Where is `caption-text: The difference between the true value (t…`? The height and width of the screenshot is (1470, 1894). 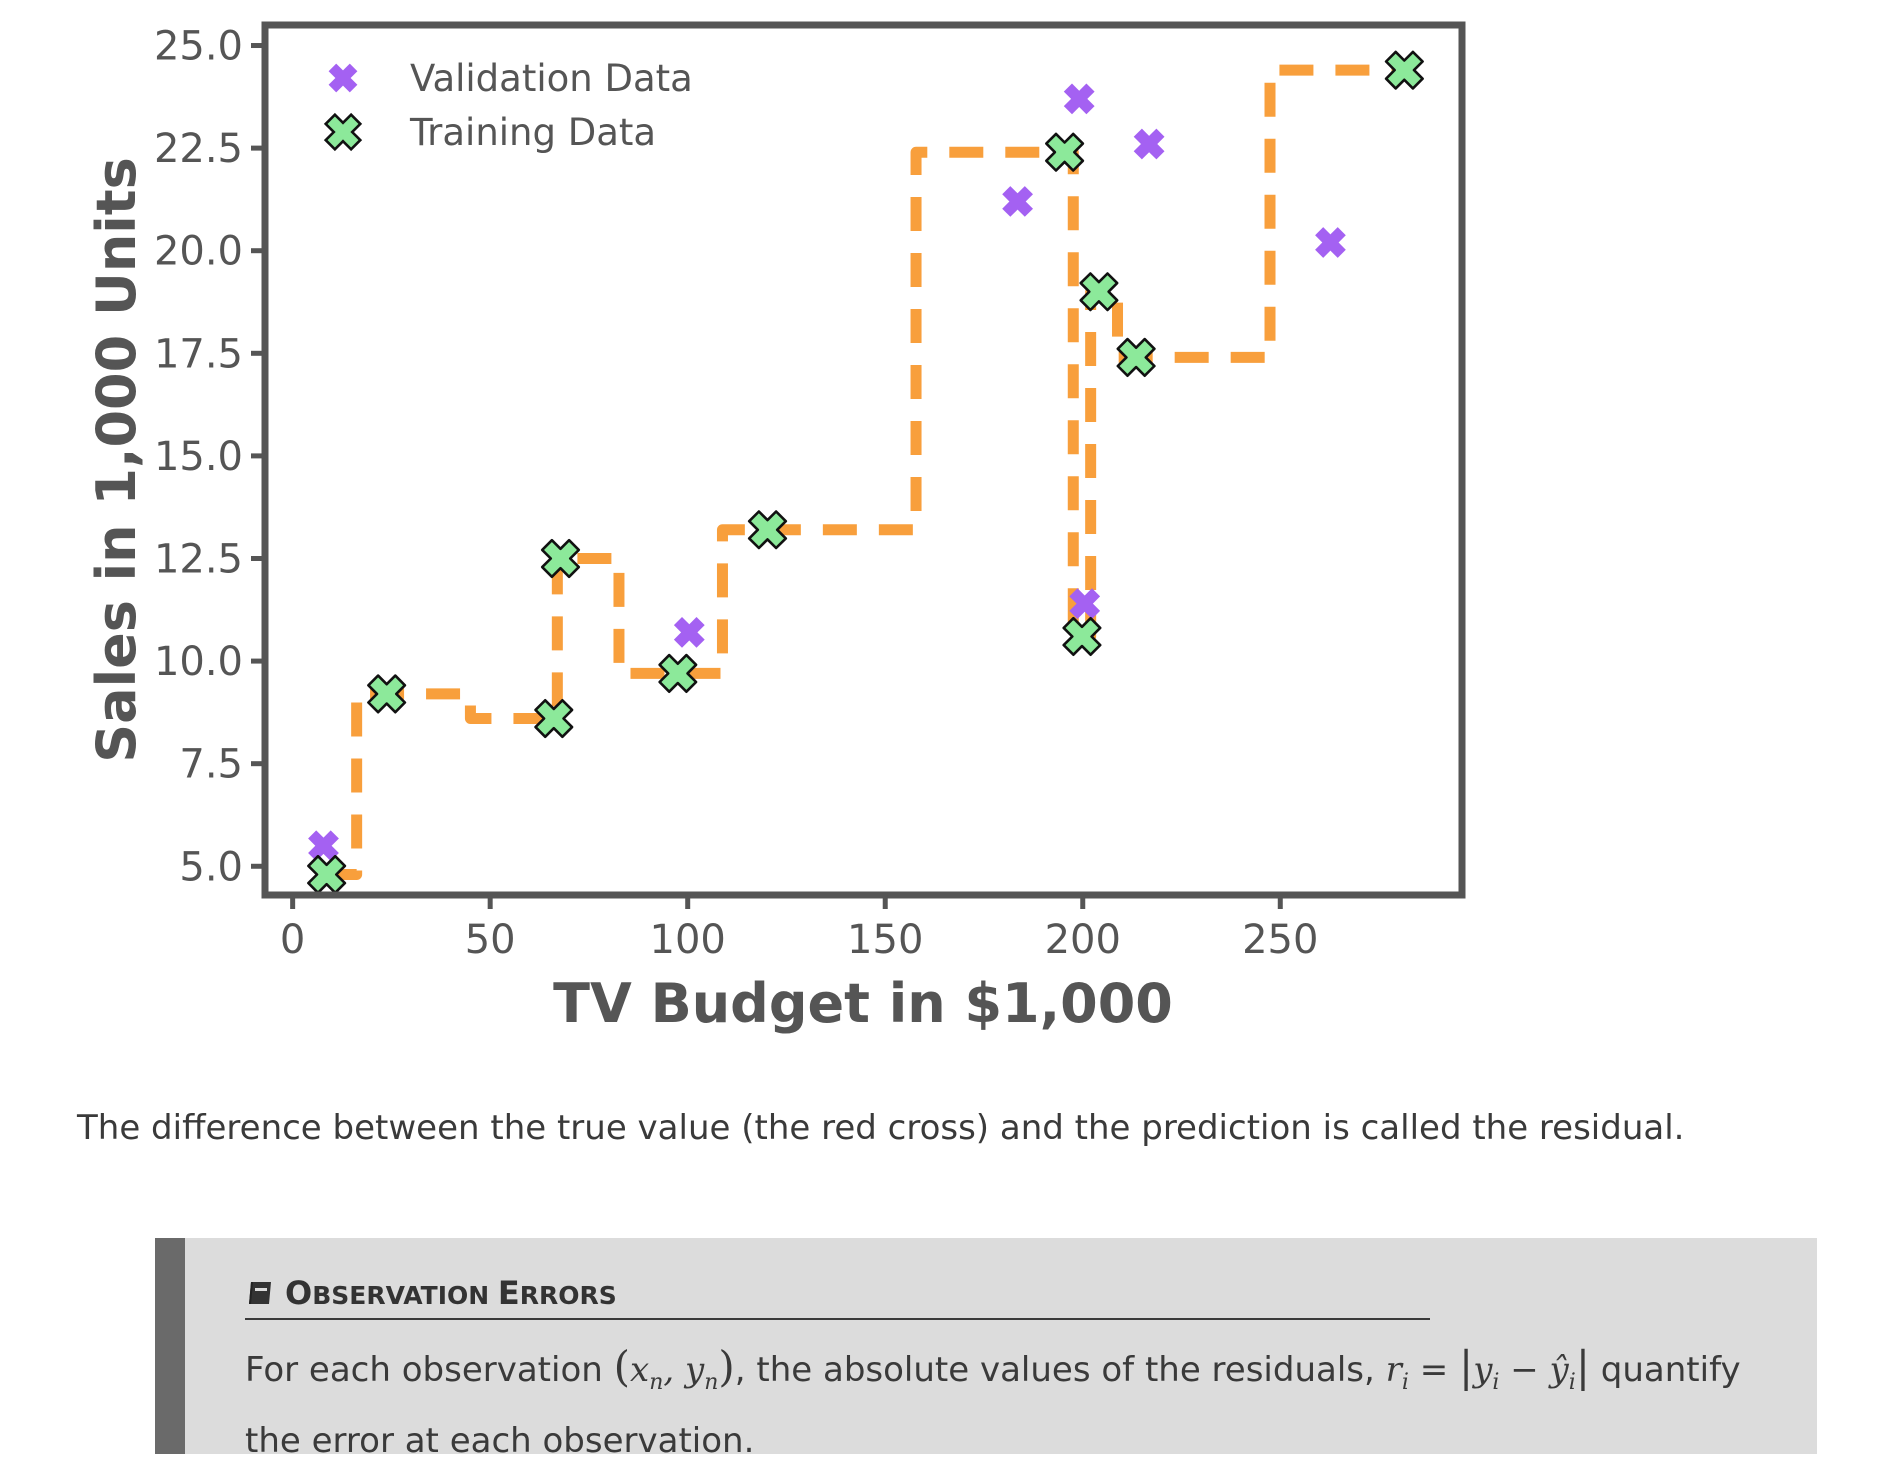
caption-text: The difference between the true value (t… is located at coordinates (881, 1128).